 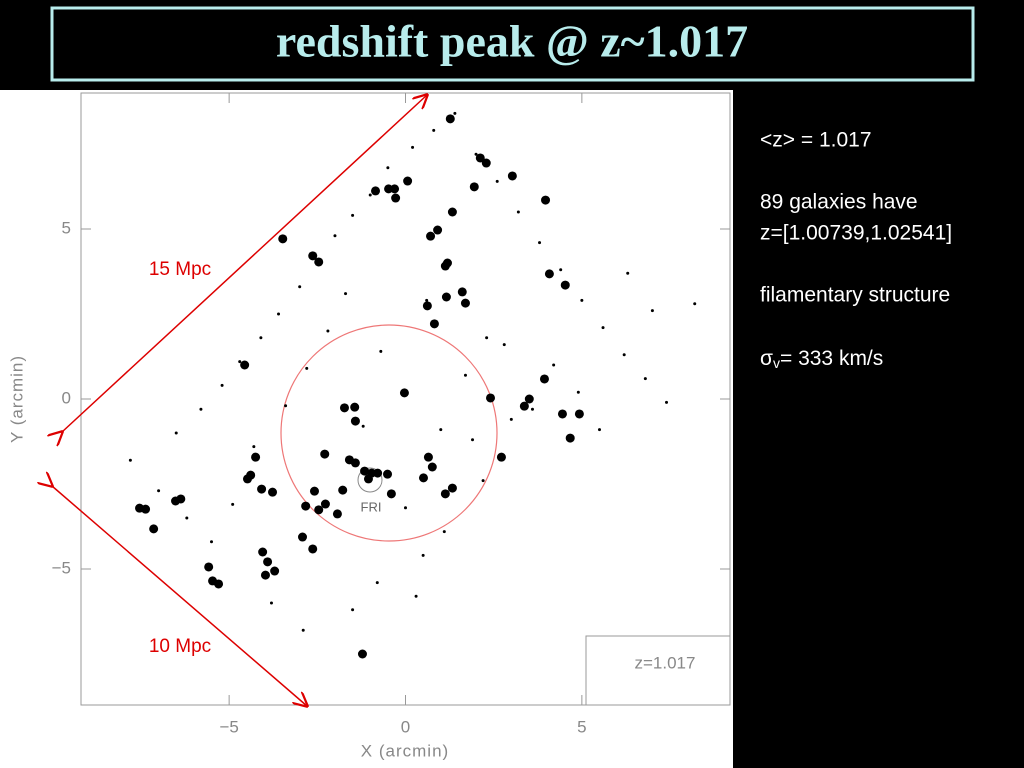 I want to click on sigma-text: σv= 333 km/s, so click(x=821, y=359).